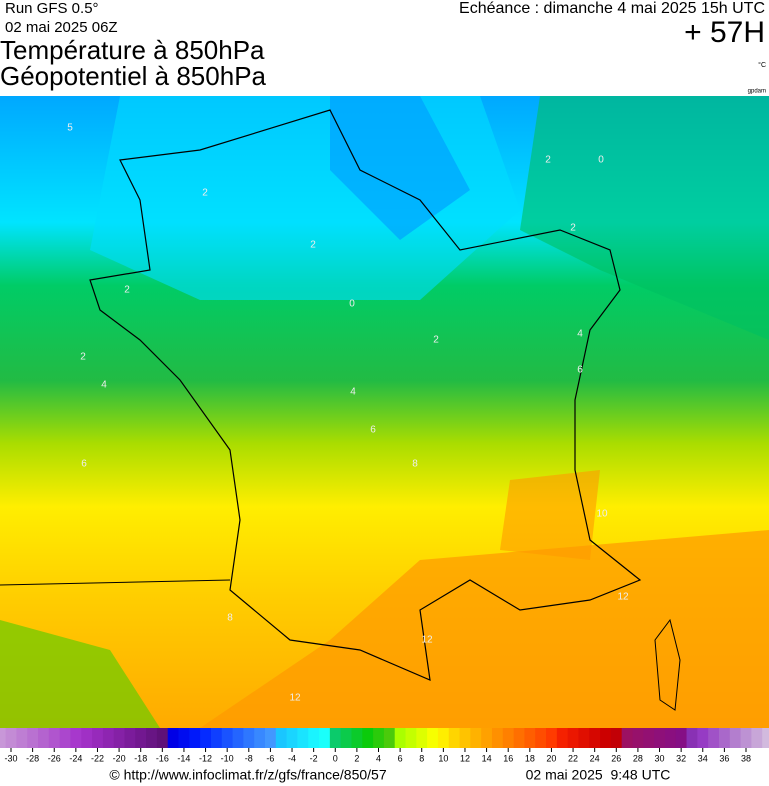 Image resolution: width=769 pixels, height=786 pixels. What do you see at coordinates (443, 758) in the screenshot?
I see `colorbar-label: 10` at bounding box center [443, 758].